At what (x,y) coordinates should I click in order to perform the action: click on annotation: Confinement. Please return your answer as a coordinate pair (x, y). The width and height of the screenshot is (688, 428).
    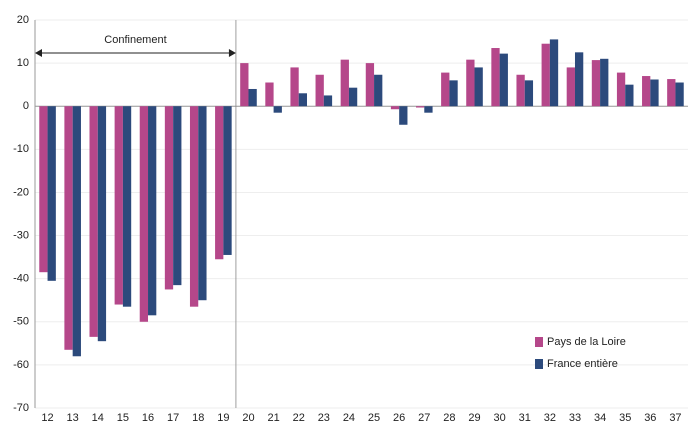
    Looking at the image, I should click on (135, 40).